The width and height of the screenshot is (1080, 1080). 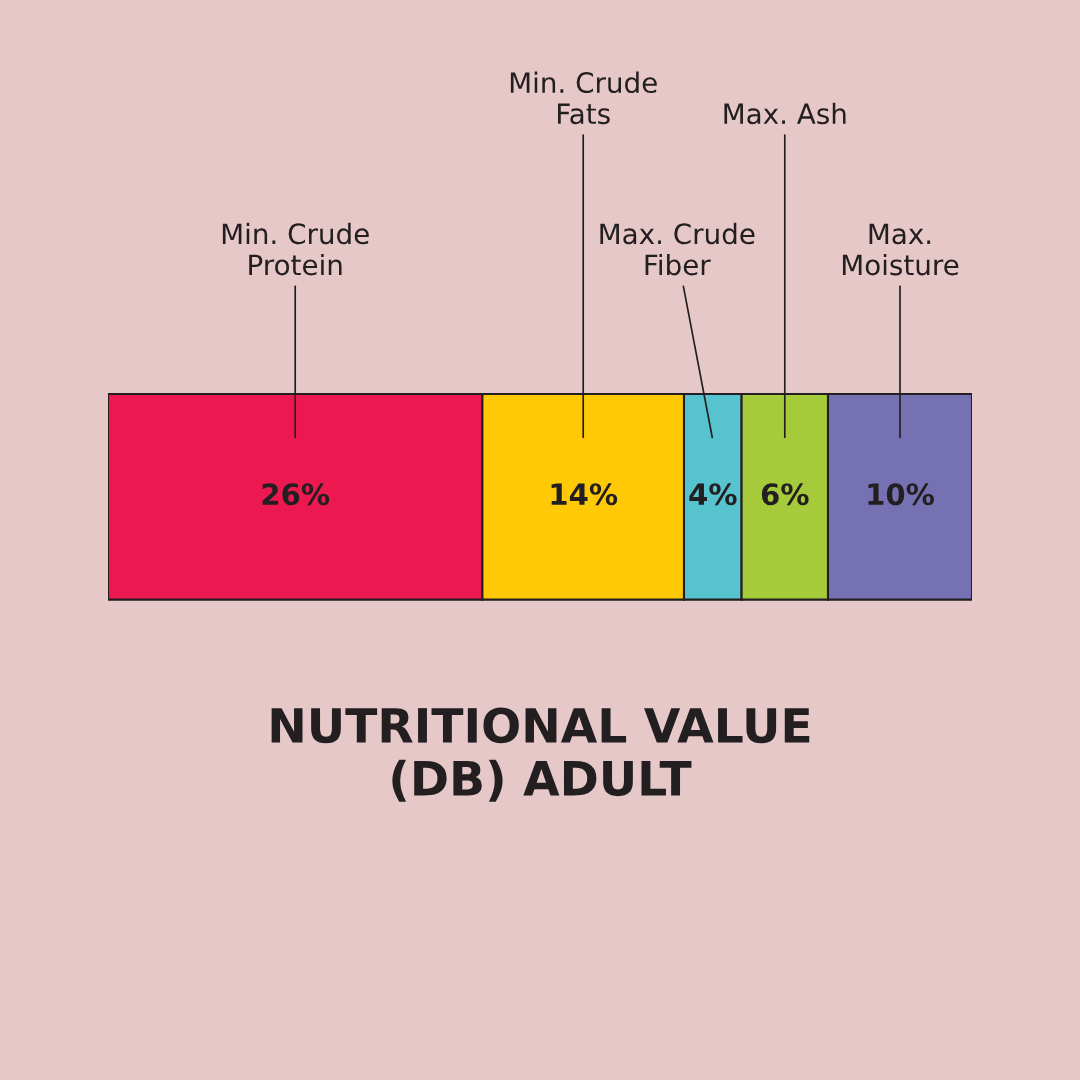 What do you see at coordinates (677, 249) in the screenshot?
I see `text: Max. Crude Fiber` at bounding box center [677, 249].